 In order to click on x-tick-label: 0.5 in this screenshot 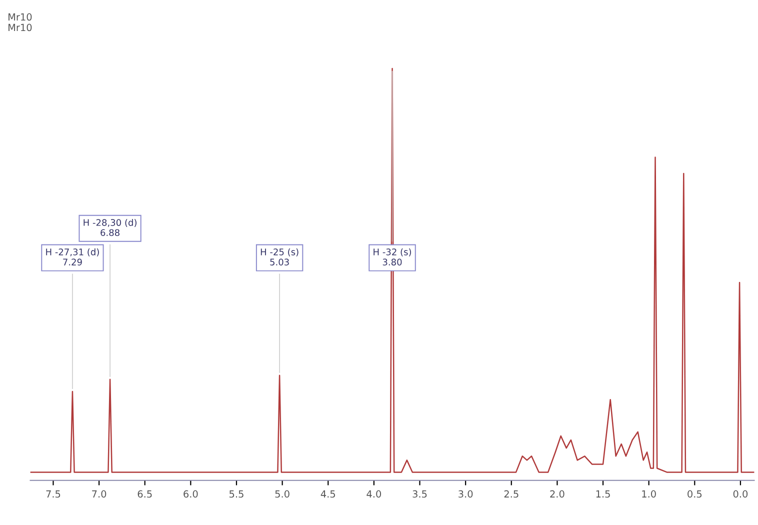, I will do `click(695, 494)`.